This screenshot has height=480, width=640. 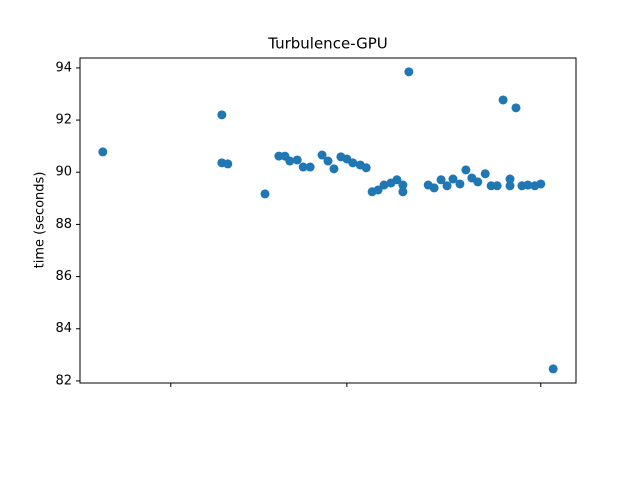 What do you see at coordinates (63, 380) in the screenshot?
I see `y-tick-label: 82` at bounding box center [63, 380].